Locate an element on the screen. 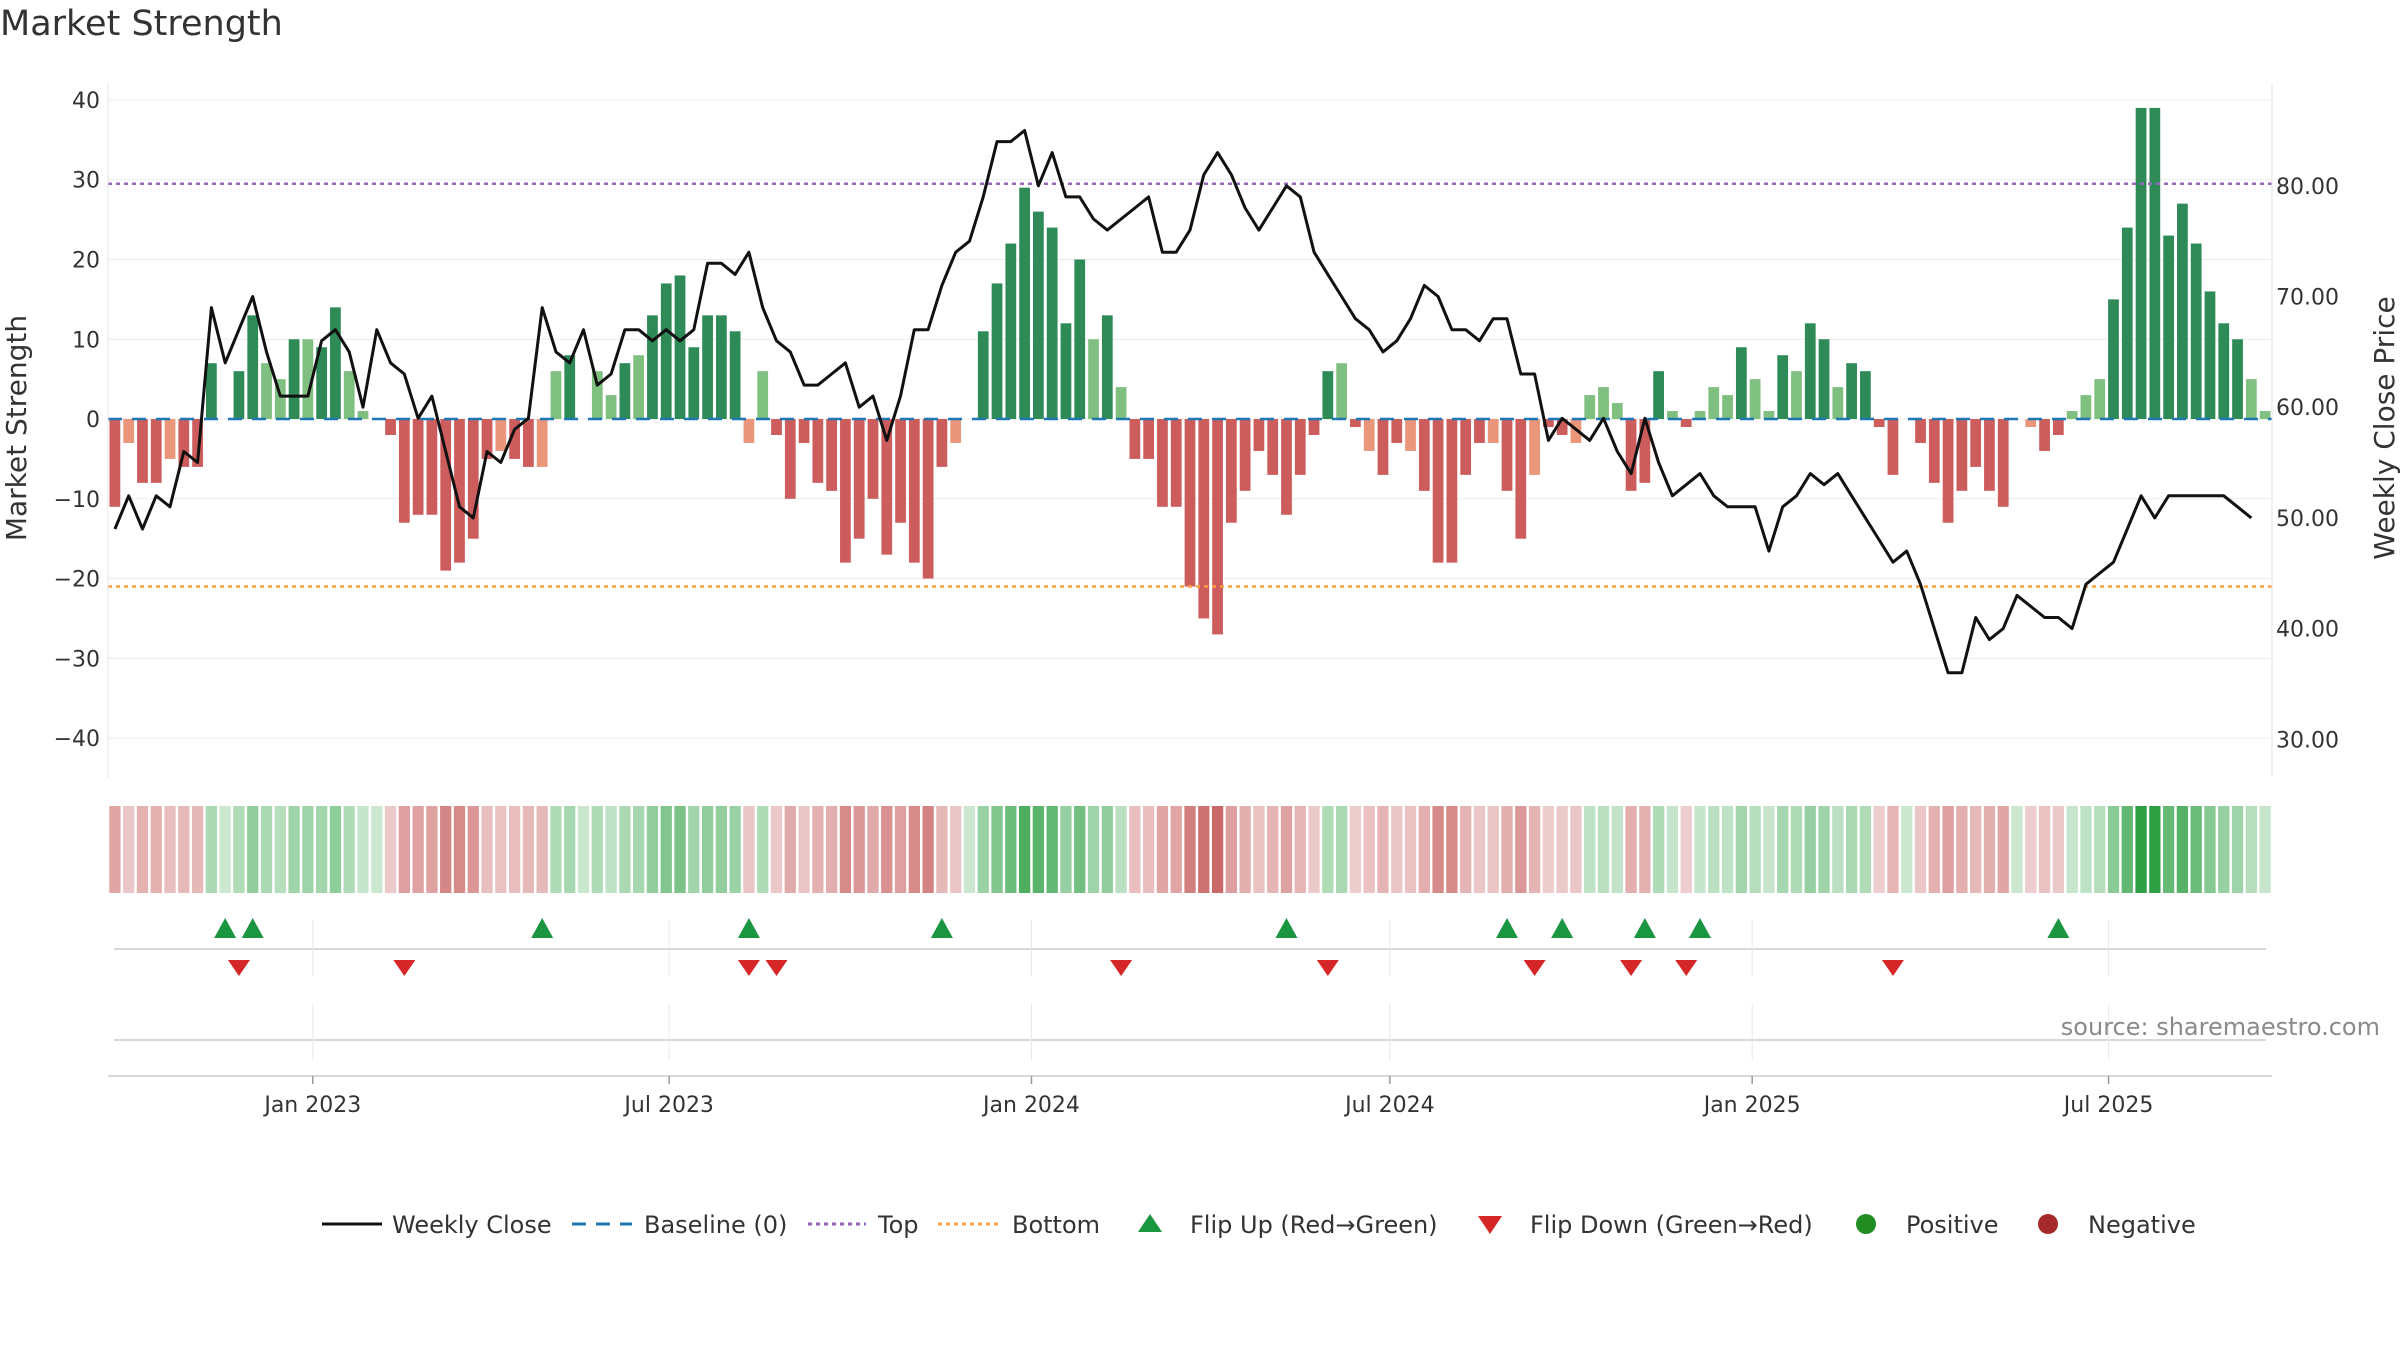  negative-dot-icon is located at coordinates (2048, 1224).